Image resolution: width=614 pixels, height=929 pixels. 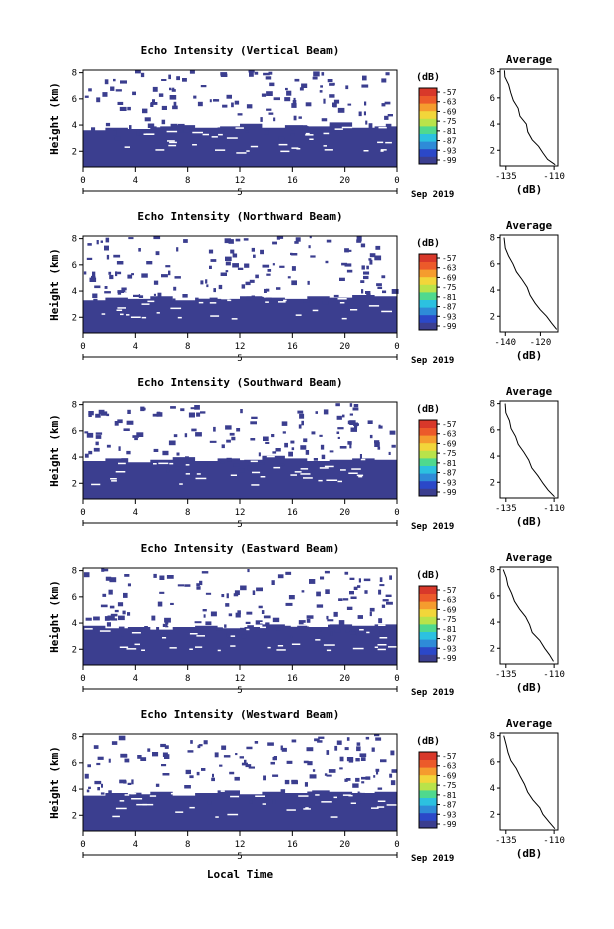 I want to click on panel-title: Echo Intensity (Westward Beam), so click(x=240, y=714).